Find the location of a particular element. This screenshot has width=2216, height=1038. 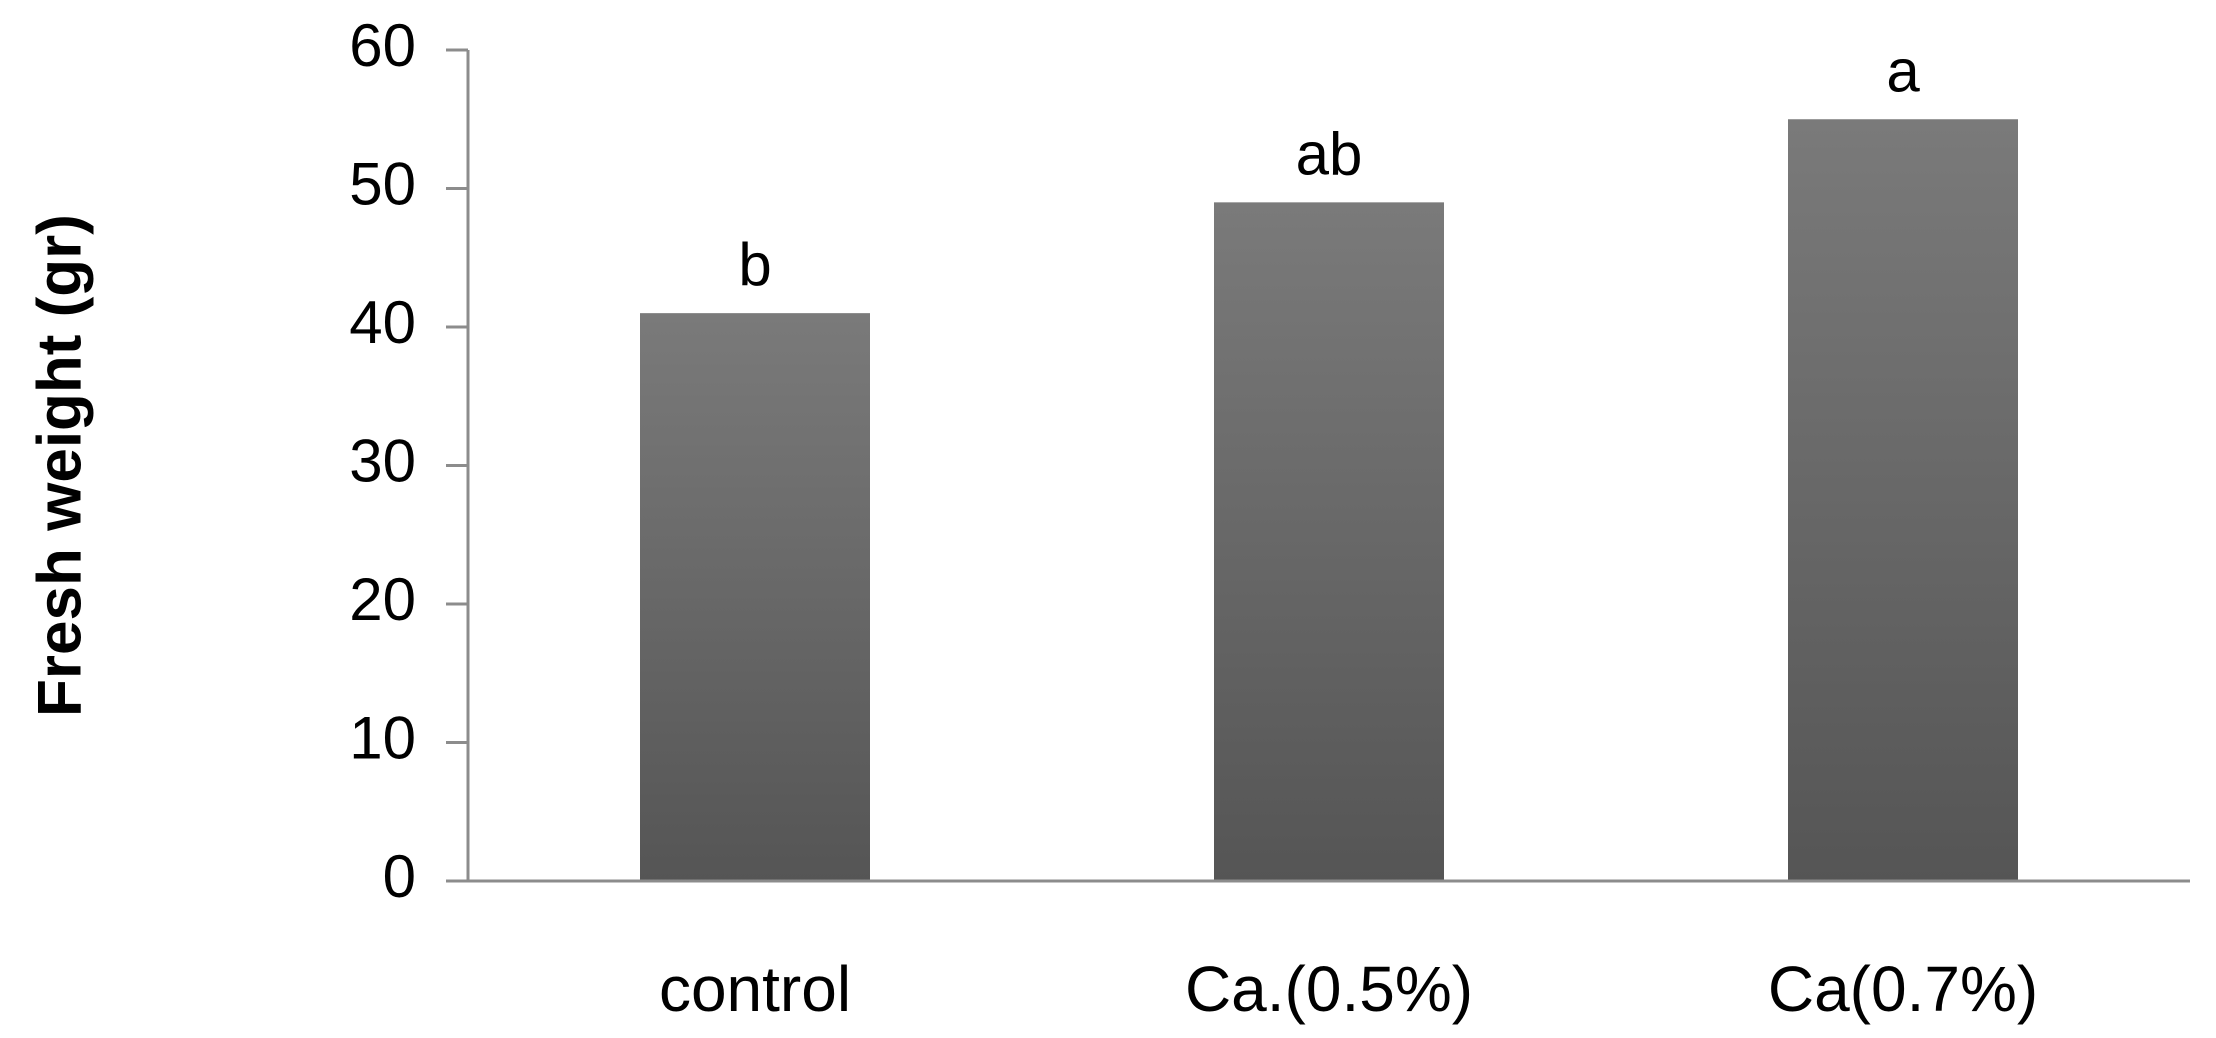

y-tick-label: 20 is located at coordinates (382, 599).